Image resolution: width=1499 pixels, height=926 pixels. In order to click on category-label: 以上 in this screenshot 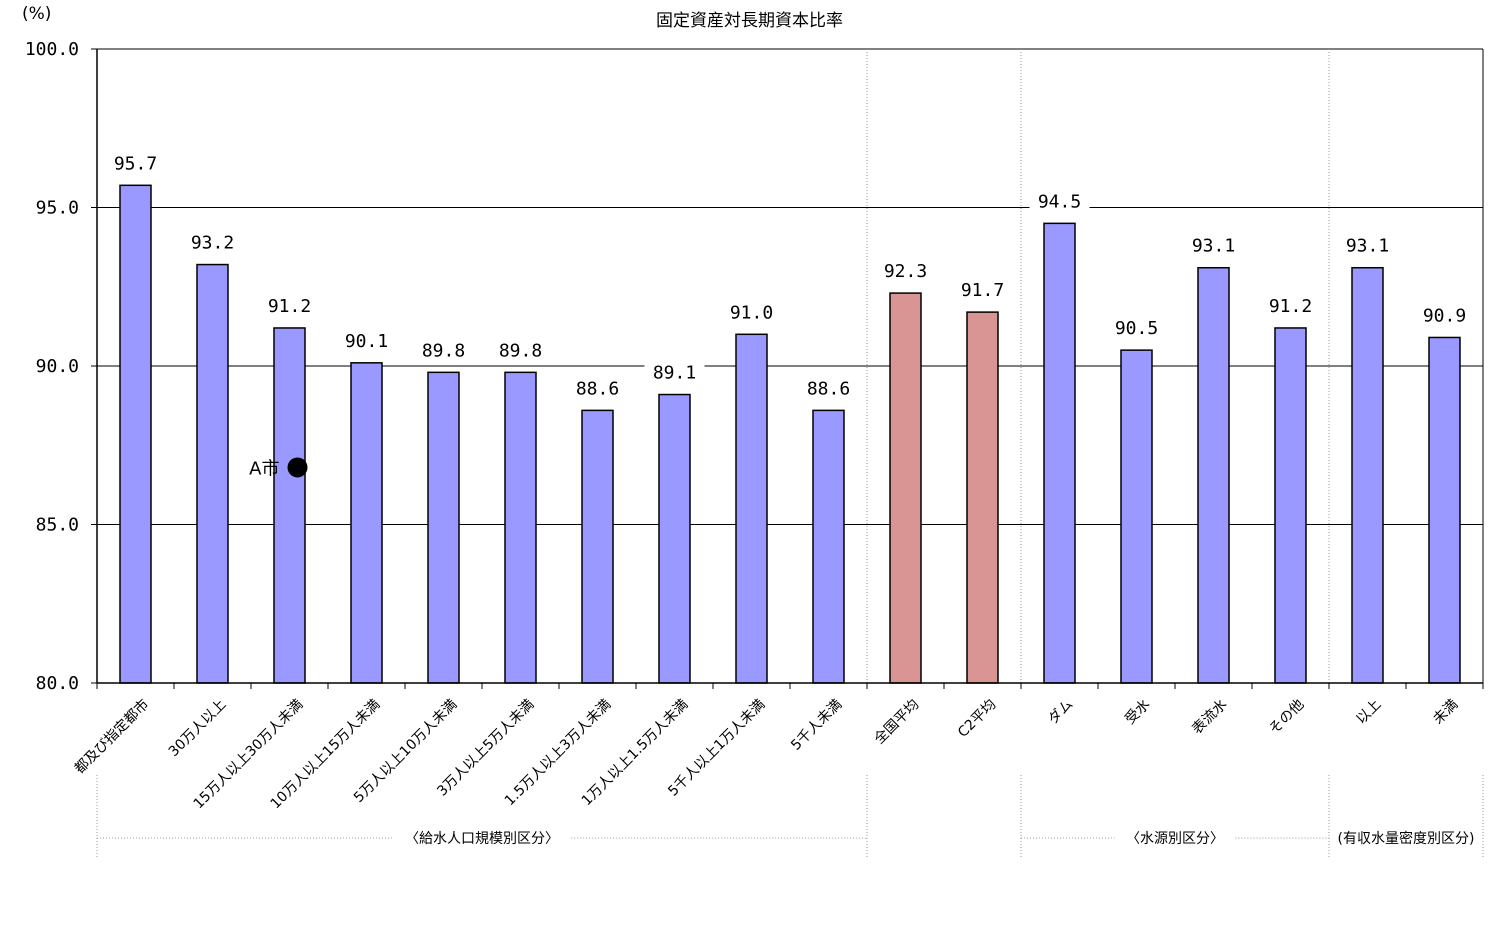, I will do `click(1368, 712)`.